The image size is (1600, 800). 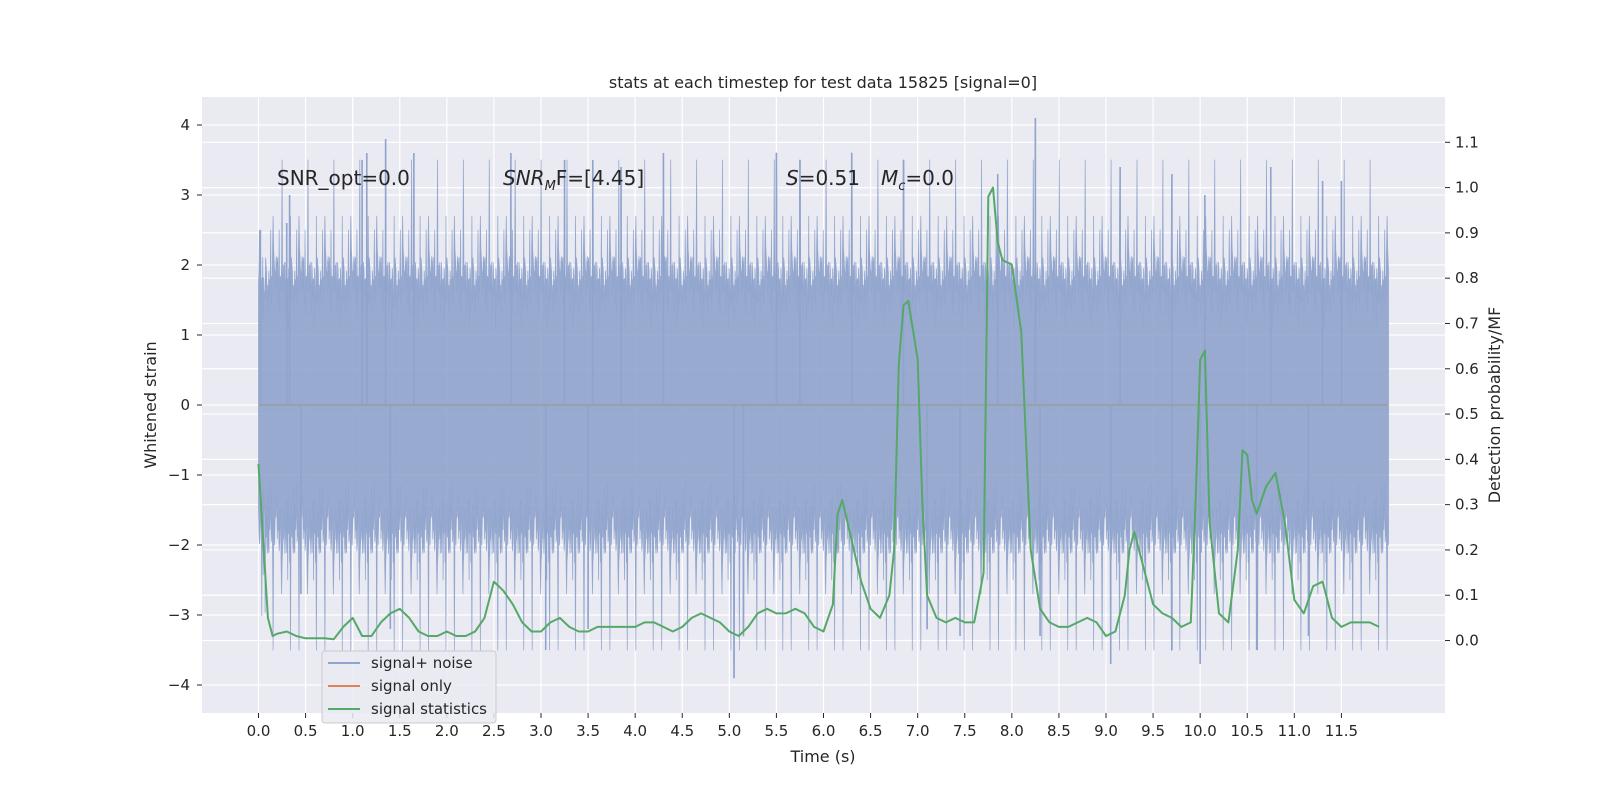 I want to click on x-tick-label: 6.0, so click(x=824, y=731).